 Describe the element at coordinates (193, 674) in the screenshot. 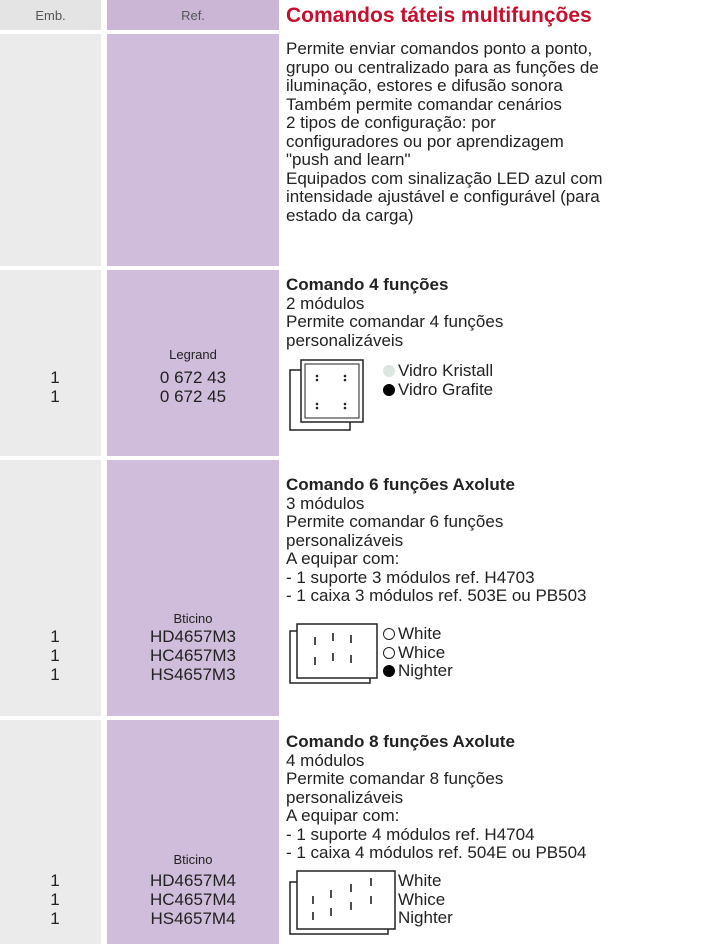

I see `ref-code: HS4657M3` at that location.